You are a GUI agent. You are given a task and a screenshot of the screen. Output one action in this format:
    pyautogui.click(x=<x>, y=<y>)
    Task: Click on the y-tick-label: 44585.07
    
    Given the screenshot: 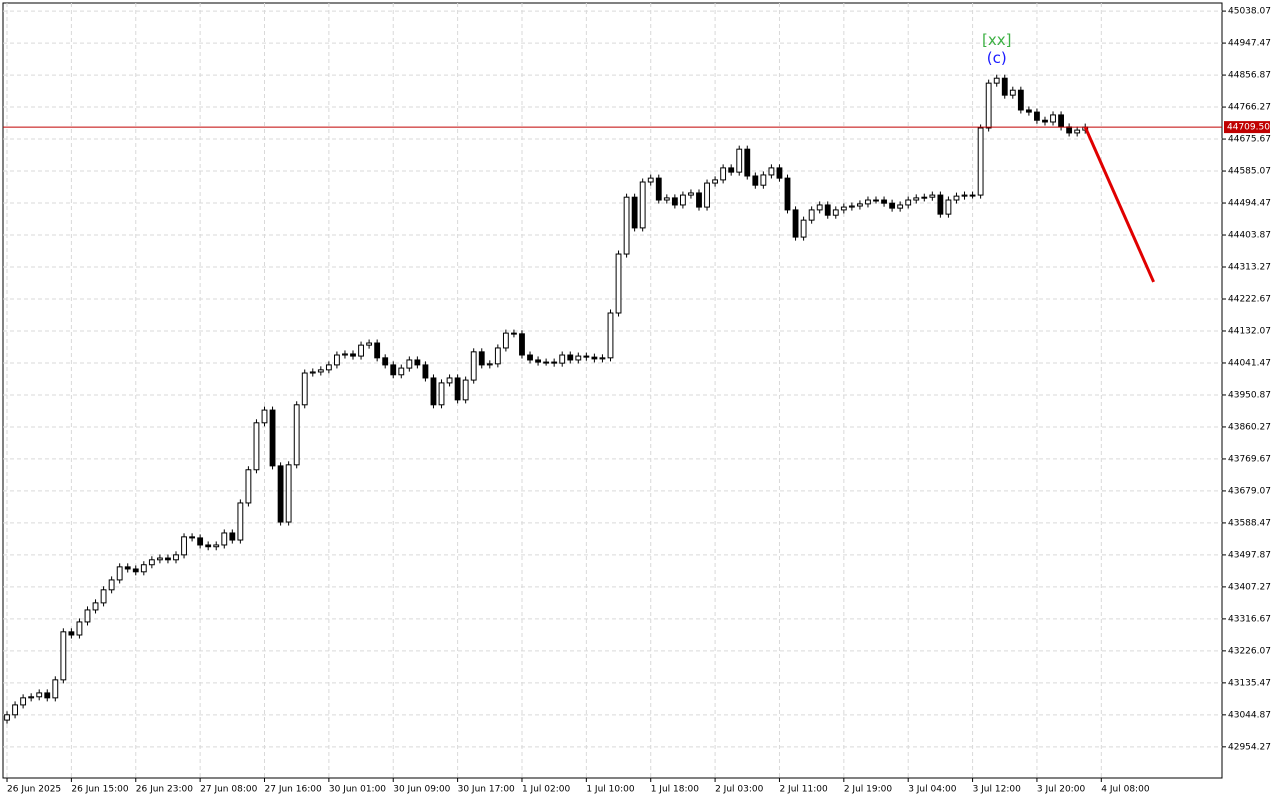 What is the action you would take?
    pyautogui.click(x=1249, y=172)
    